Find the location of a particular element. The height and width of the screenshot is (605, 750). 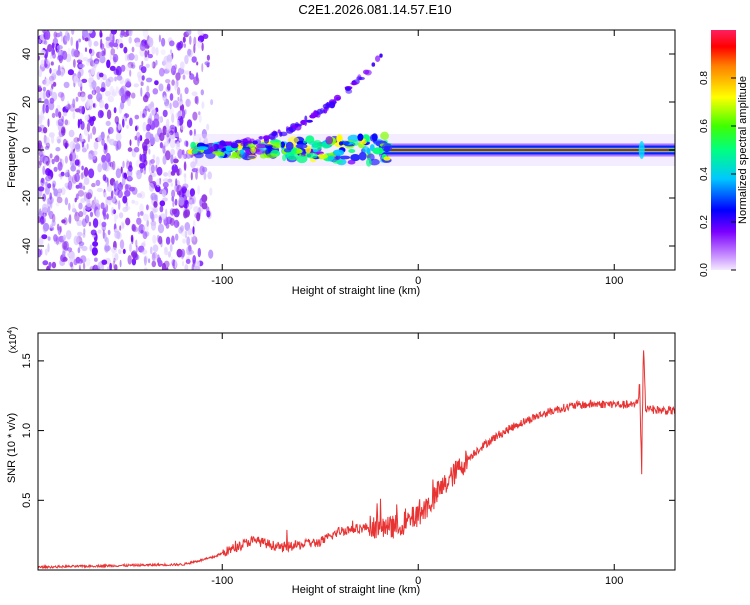

x-tick-label: 100 is located at coordinates (614, 281).